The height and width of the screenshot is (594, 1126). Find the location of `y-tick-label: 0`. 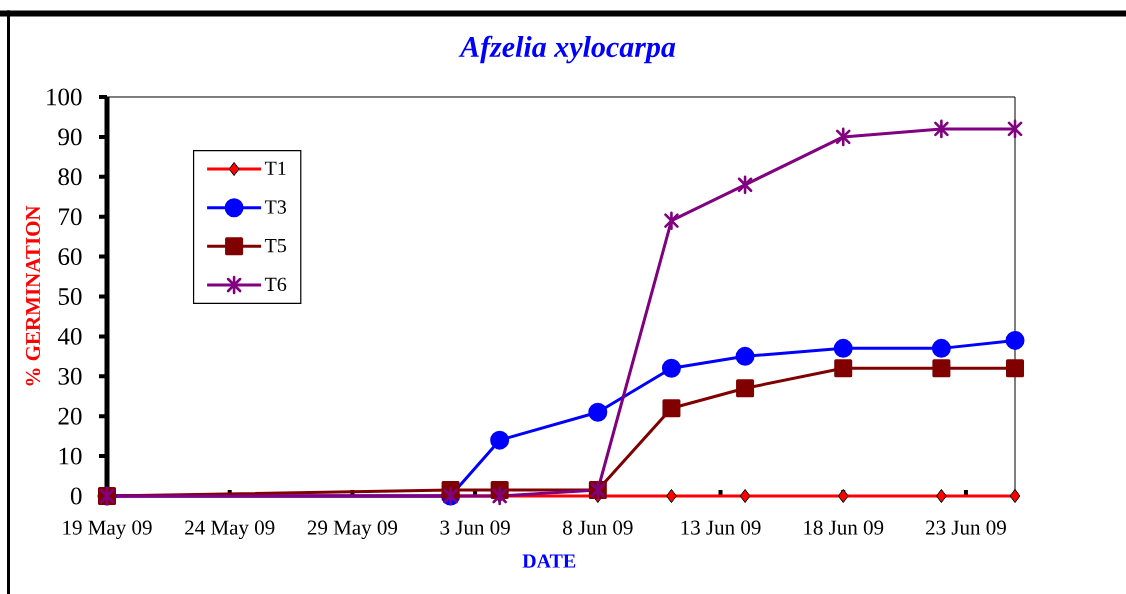

y-tick-label: 0 is located at coordinates (76, 496).